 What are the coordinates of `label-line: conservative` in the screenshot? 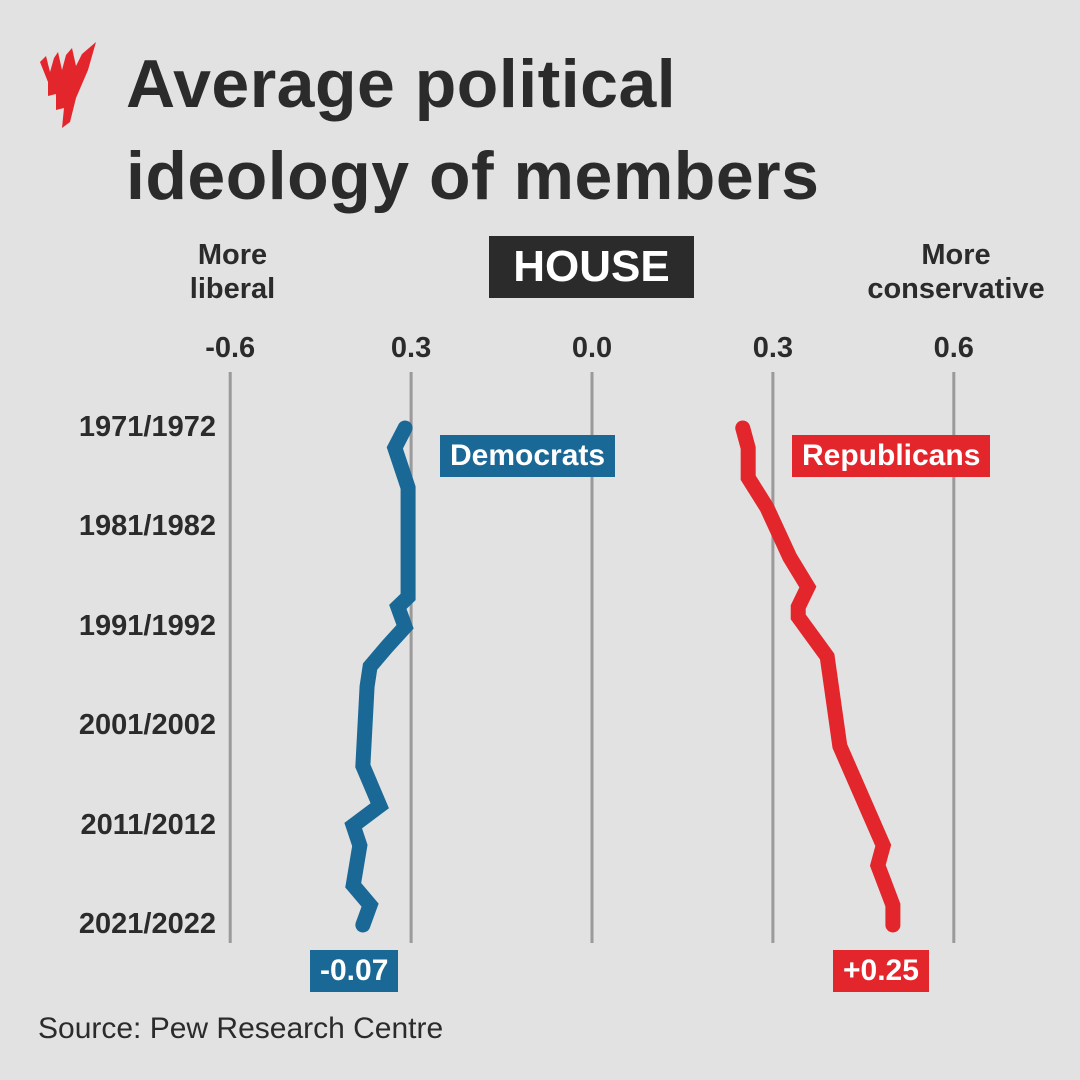 It's located at (956, 289).